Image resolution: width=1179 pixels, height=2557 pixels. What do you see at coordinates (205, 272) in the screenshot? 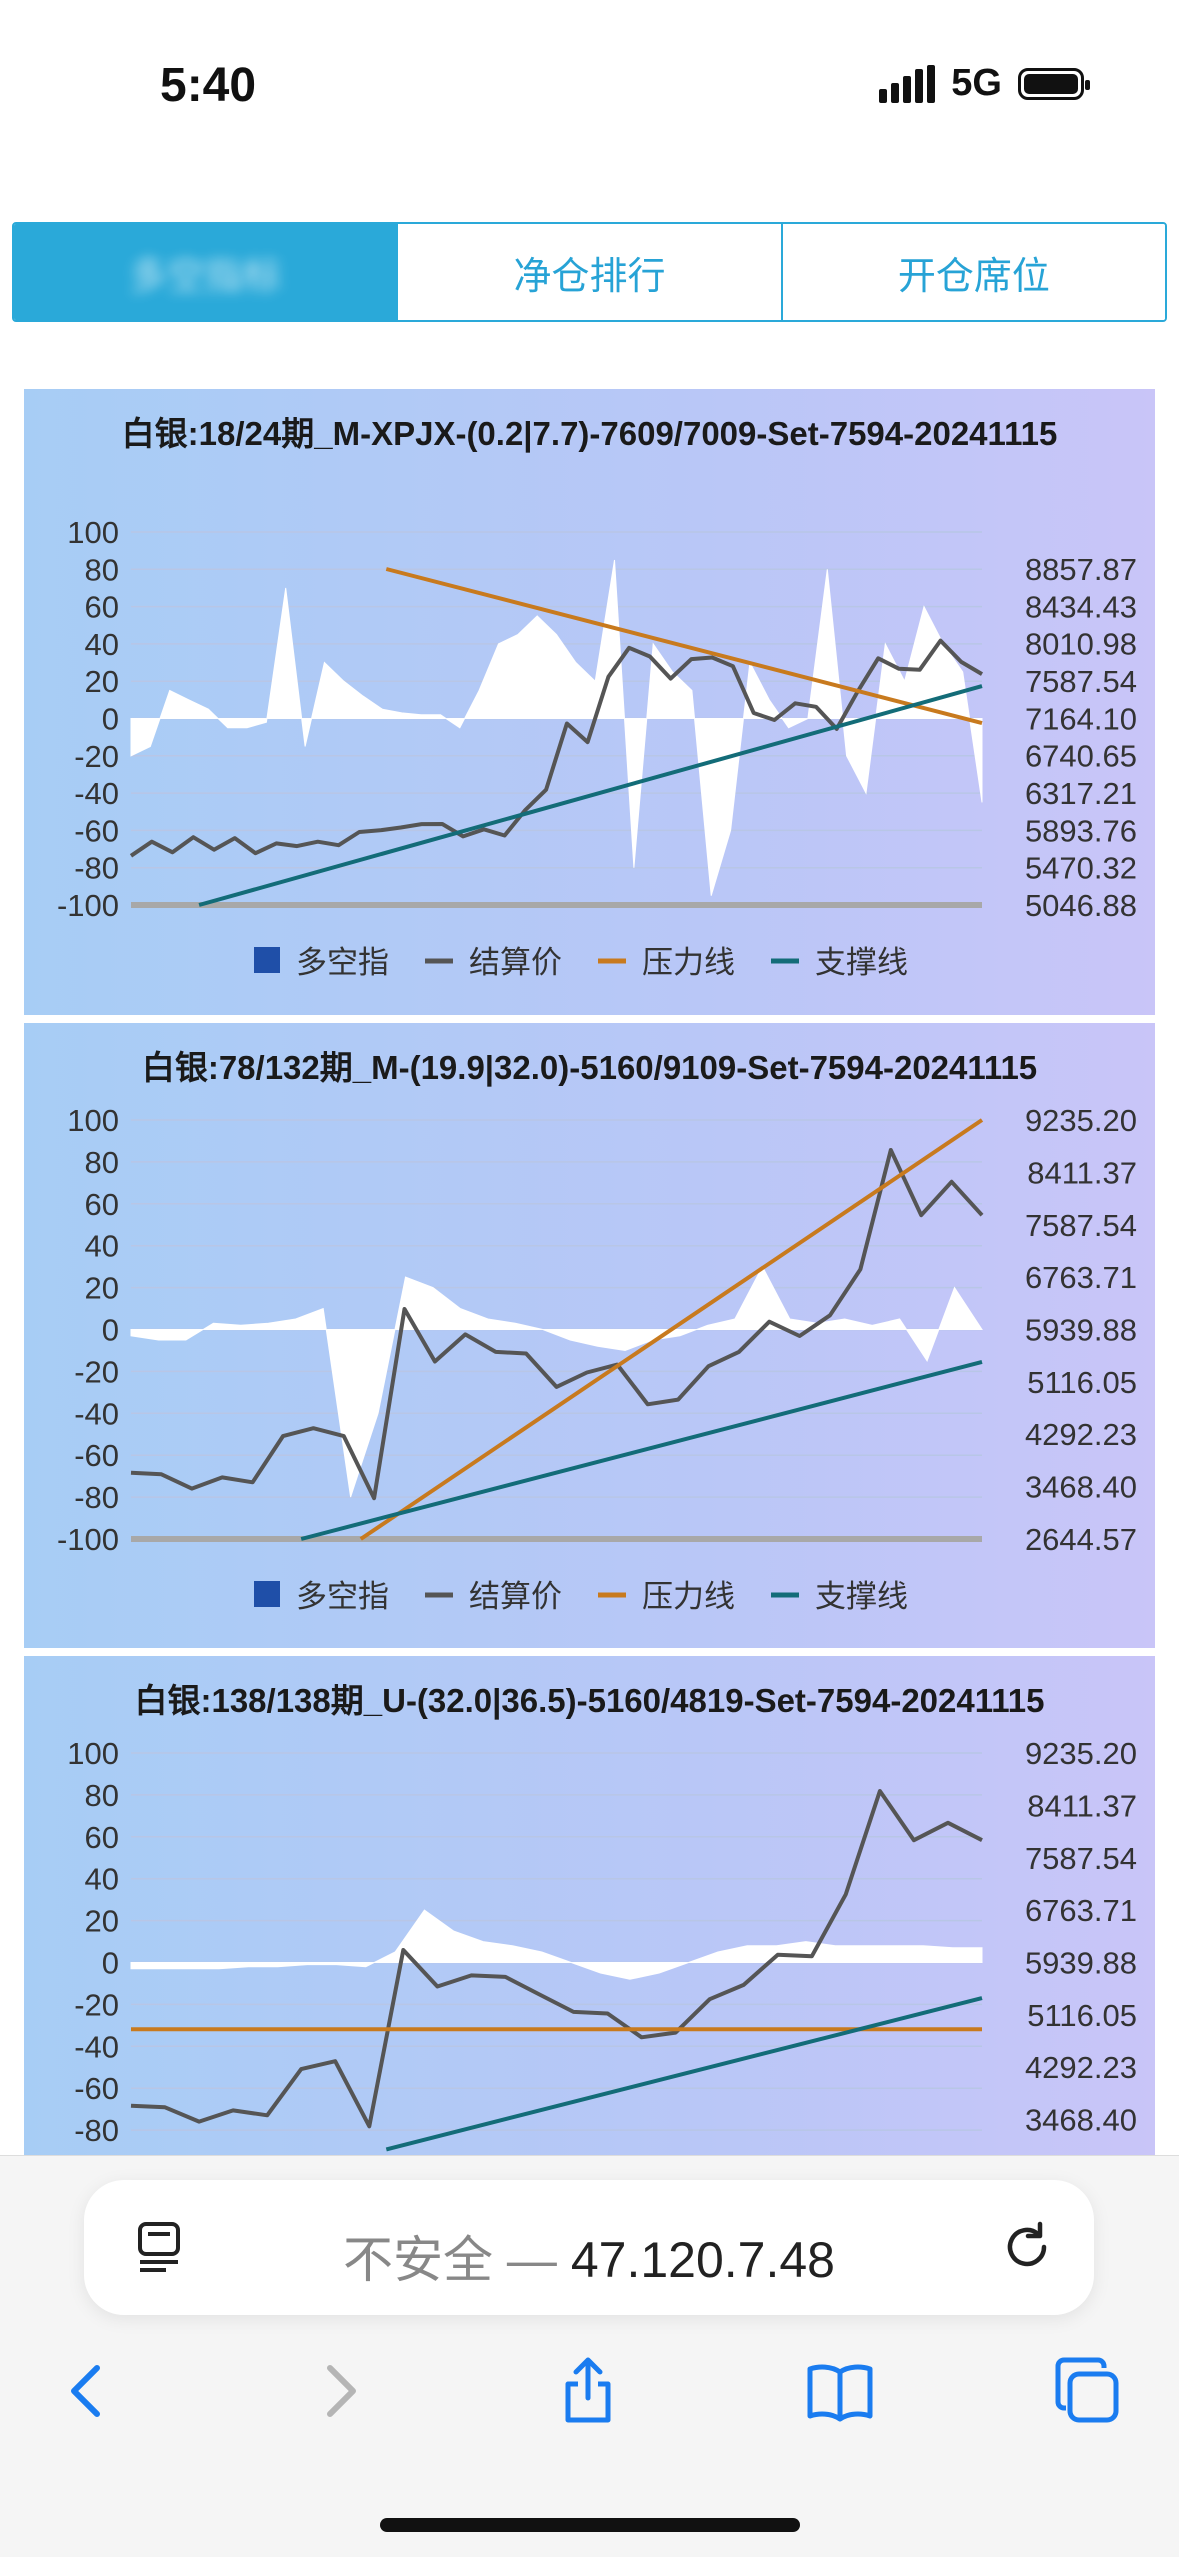
I see `tab-long-short-index: 多空指标` at bounding box center [205, 272].